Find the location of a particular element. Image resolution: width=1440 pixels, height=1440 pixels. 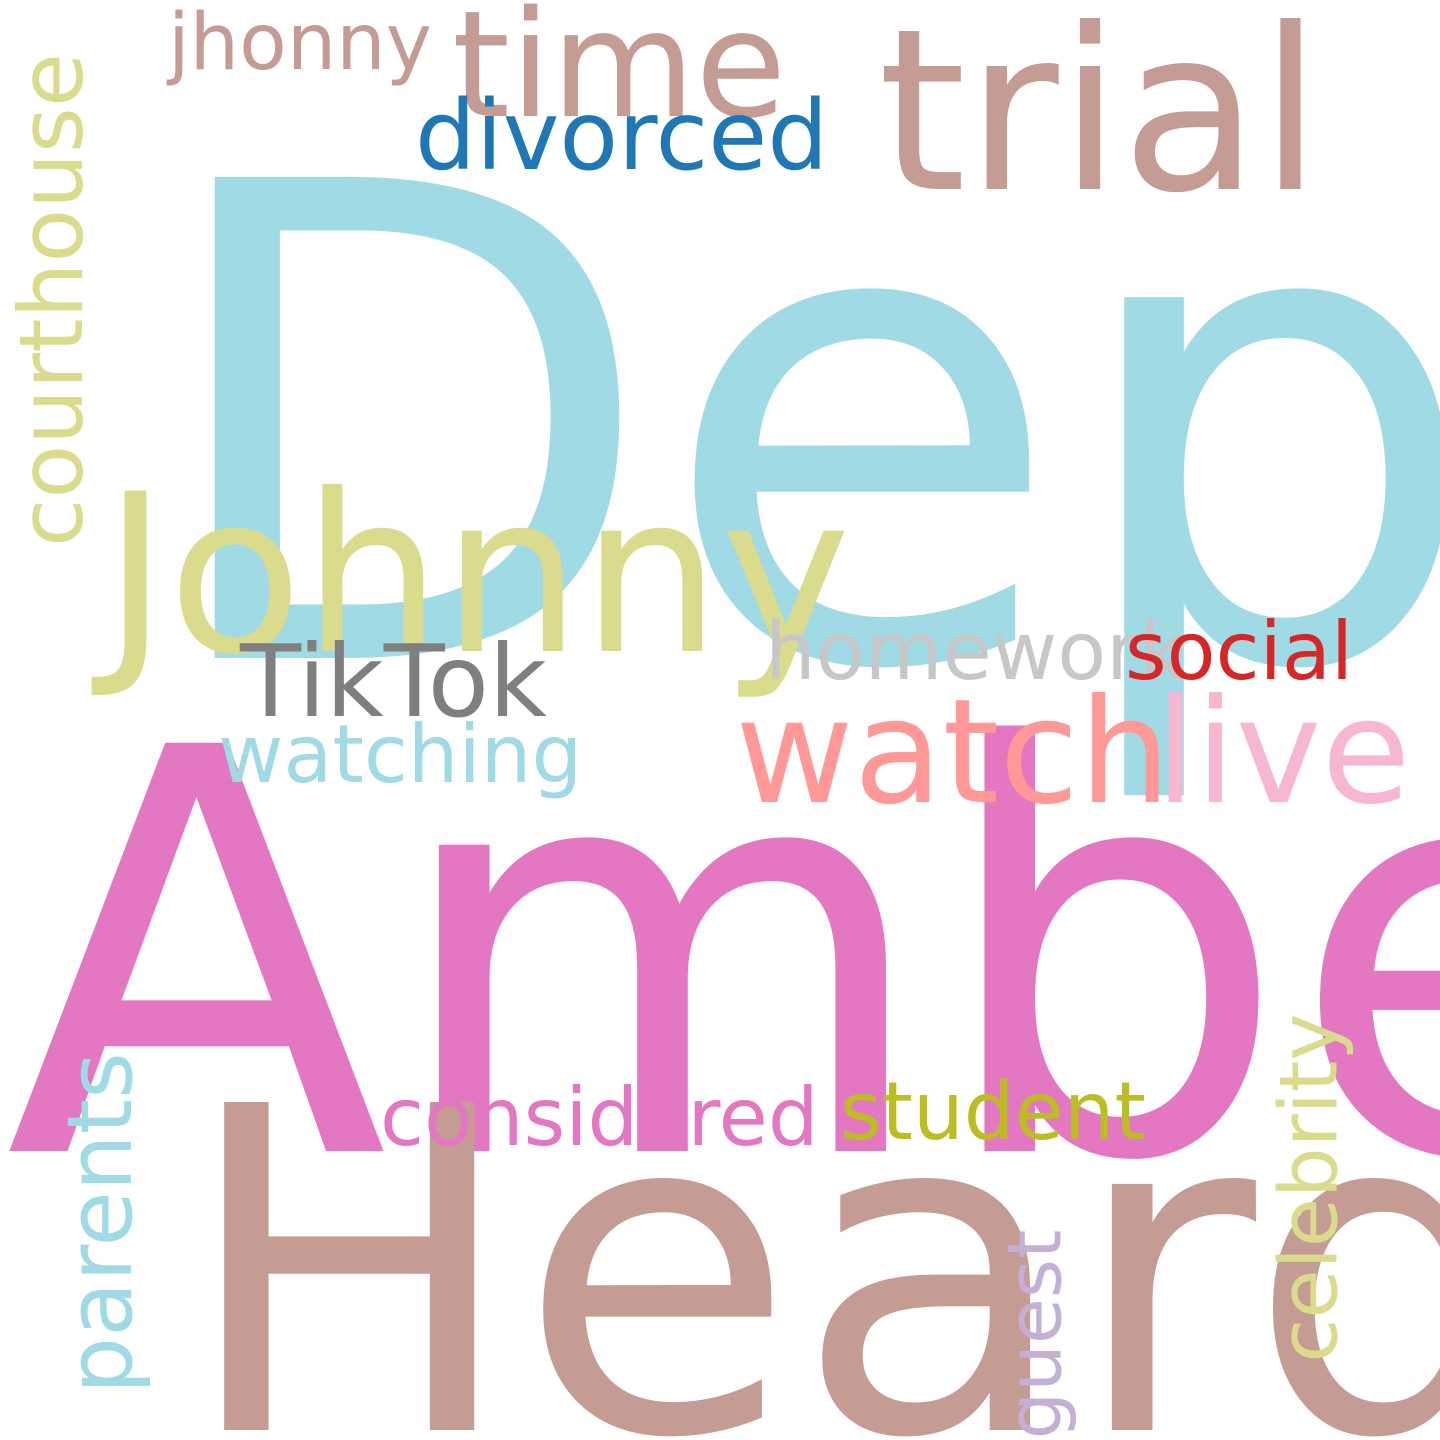

word-jhonny: jhonny is located at coordinates (300, 44).